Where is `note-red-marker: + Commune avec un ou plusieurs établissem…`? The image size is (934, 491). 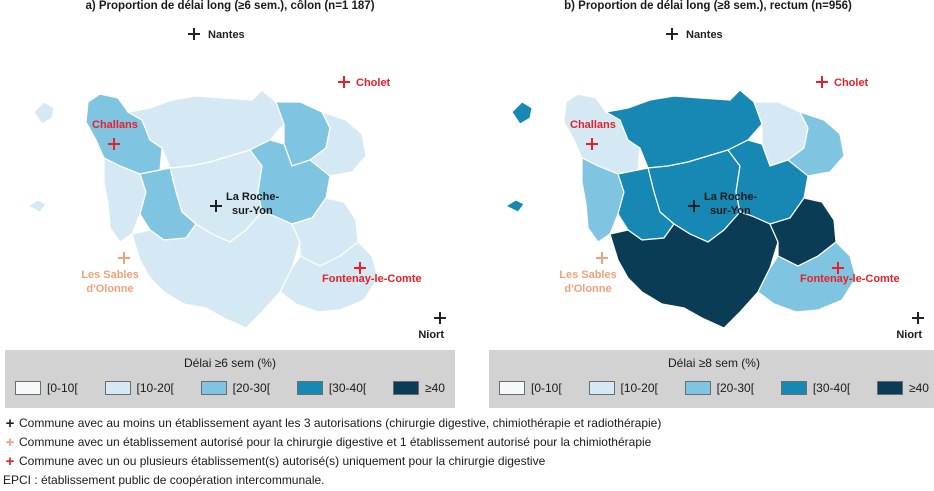
note-red-marker: + Commune avec un ou plusieurs établissem… is located at coordinates (332, 461).